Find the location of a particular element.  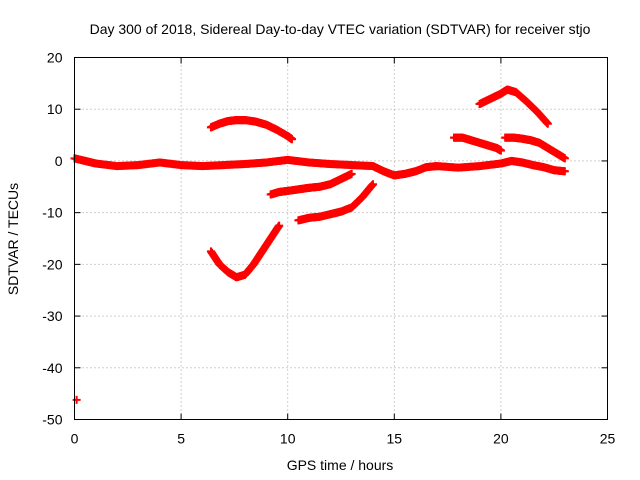

x-tick-label: 20 is located at coordinates (501, 439).